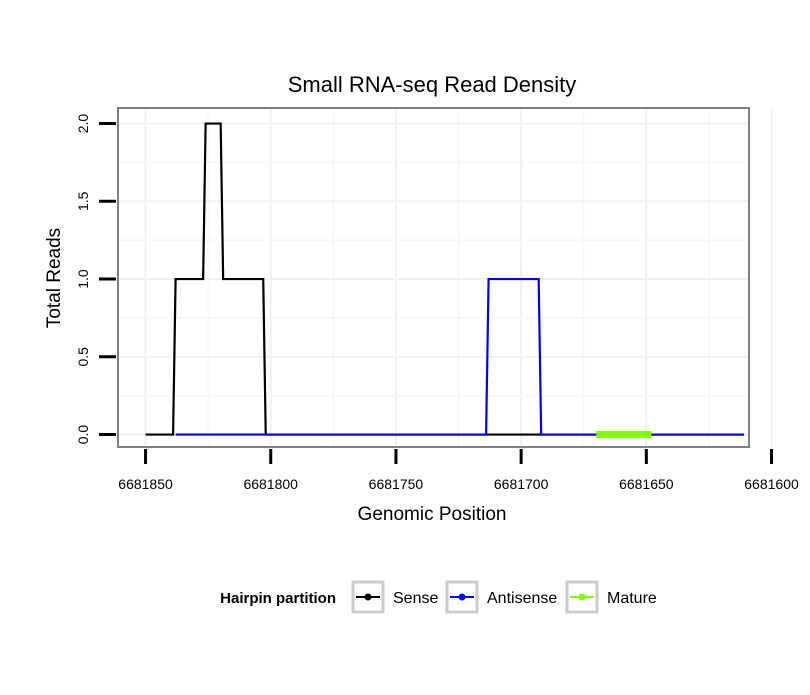 The width and height of the screenshot is (810, 695). I want to click on y-axis: 0.0 0.5 1.0 1.5 2.0, so click(95, 279).